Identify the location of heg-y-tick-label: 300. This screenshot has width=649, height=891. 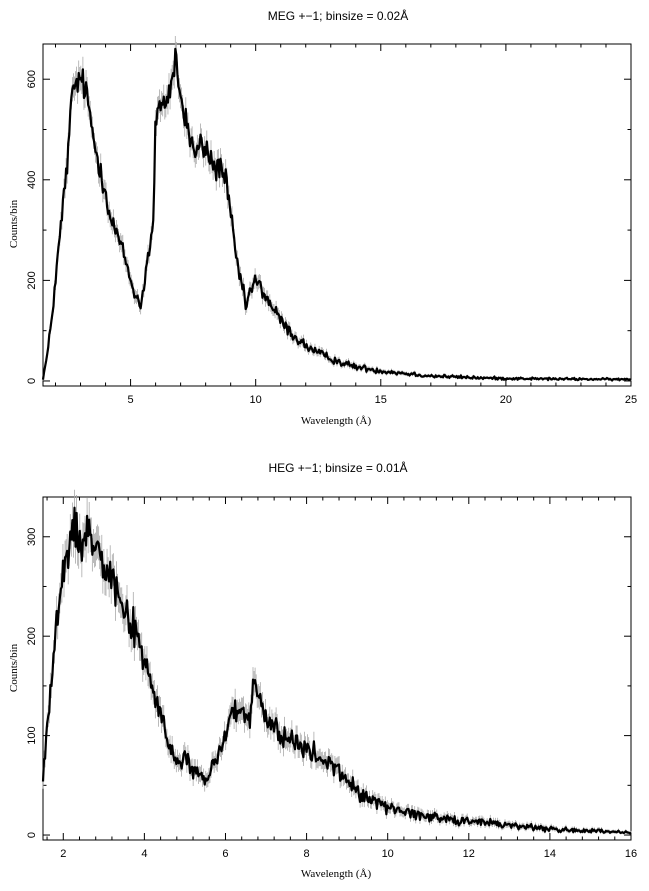
(32, 537).